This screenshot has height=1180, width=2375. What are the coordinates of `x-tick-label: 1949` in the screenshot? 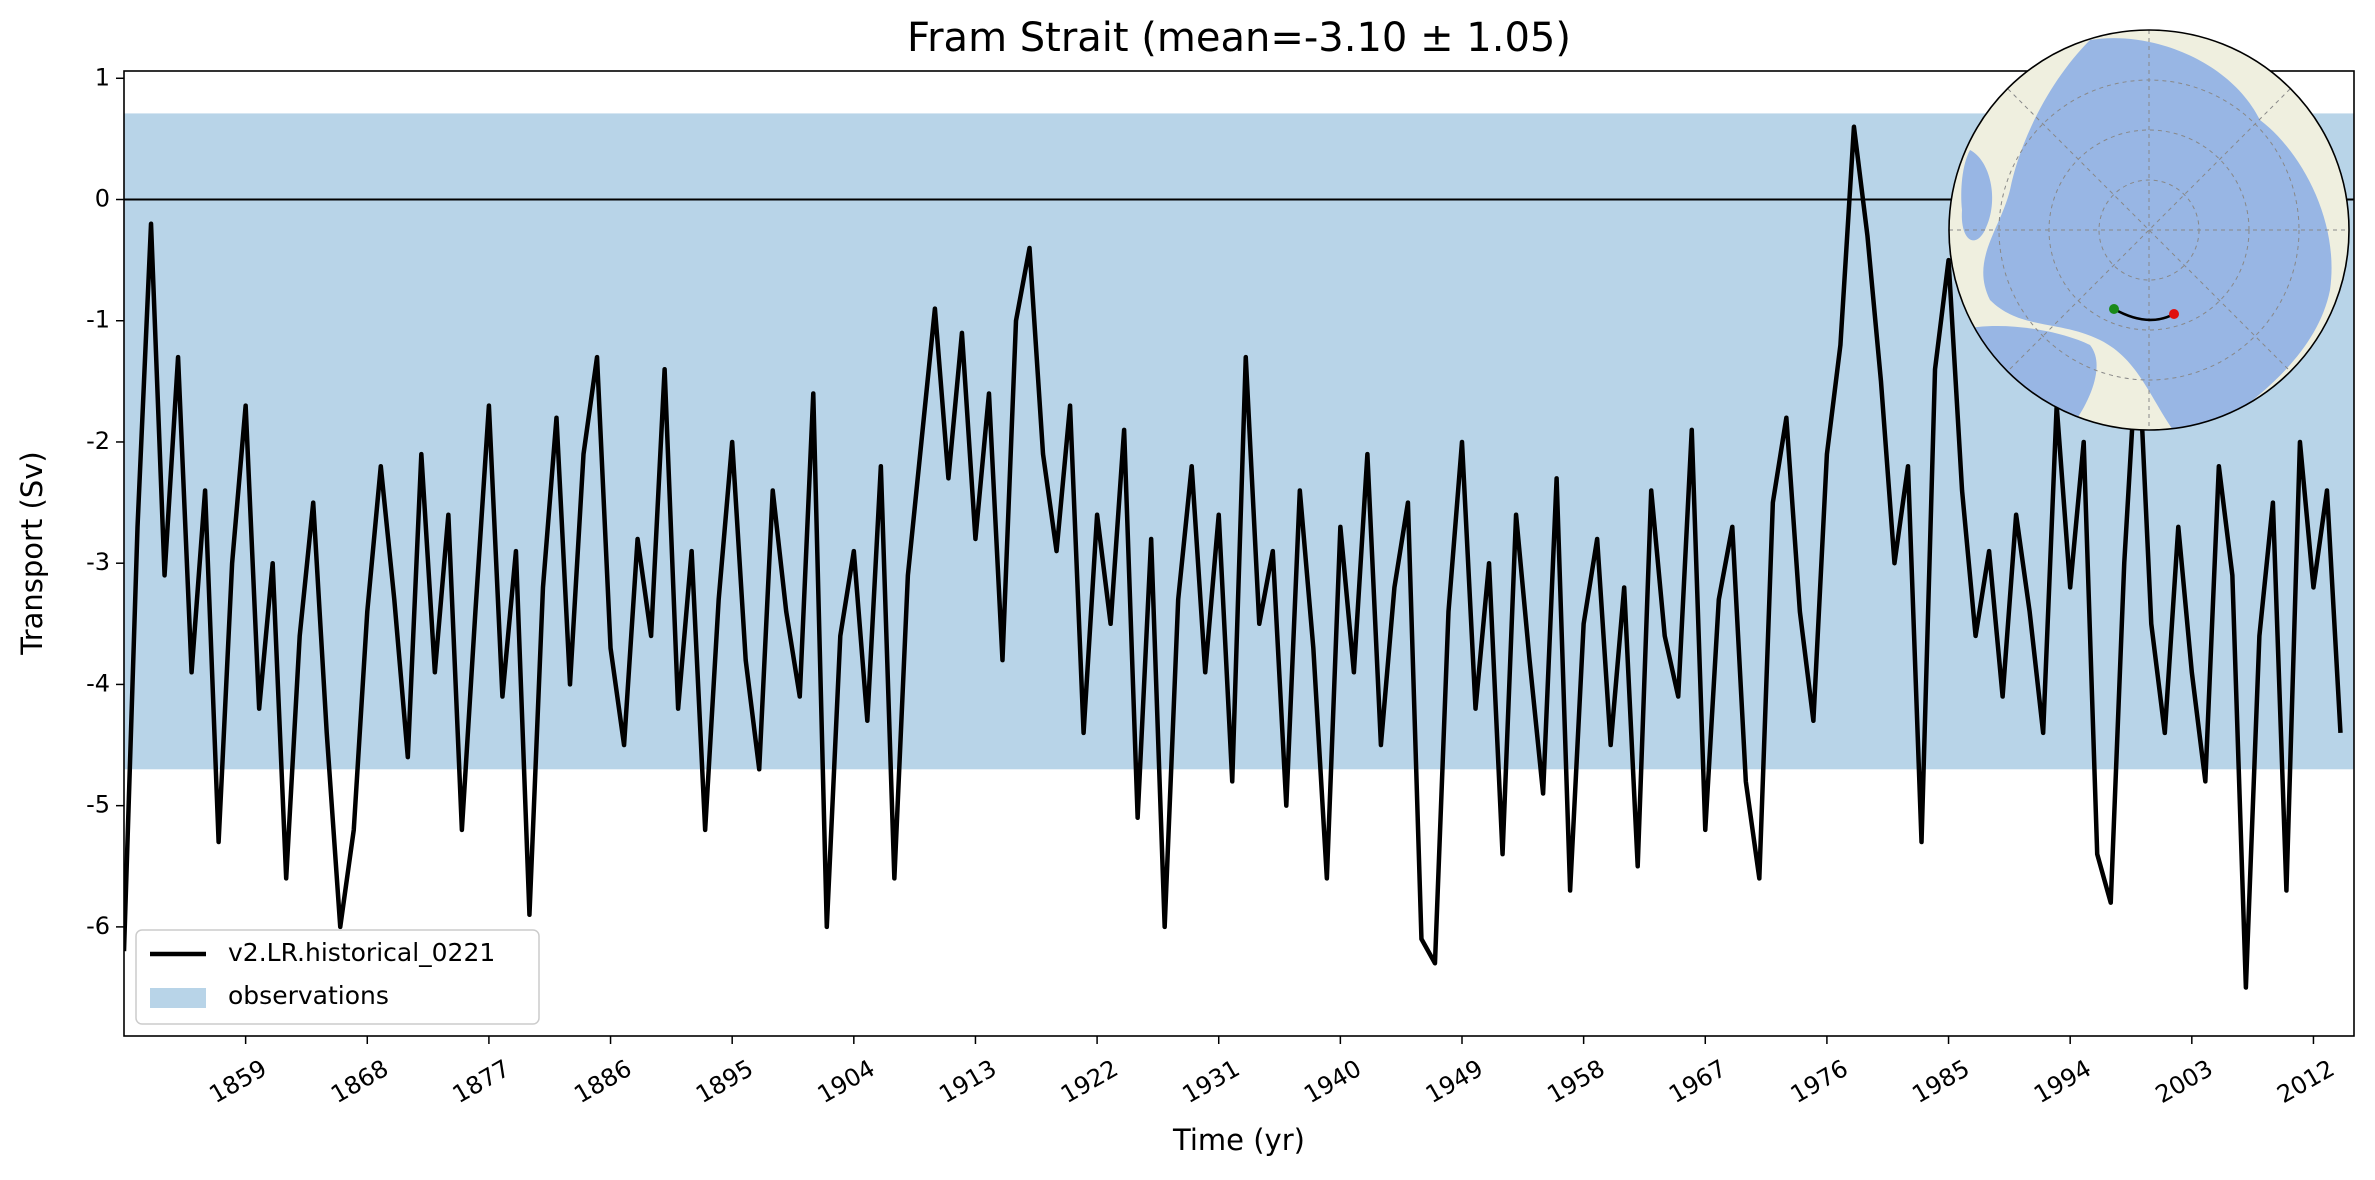 It's located at (1454, 1081).